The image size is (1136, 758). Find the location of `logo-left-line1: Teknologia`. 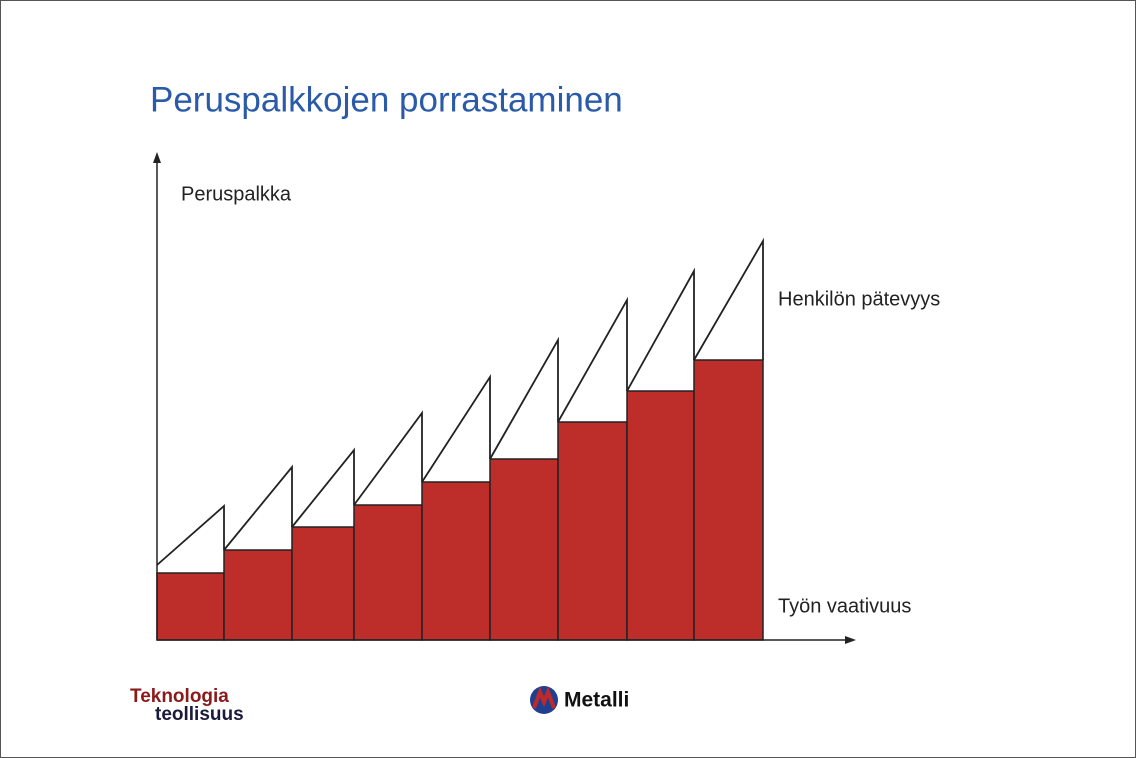

logo-left-line1: Teknologia is located at coordinates (179, 696).